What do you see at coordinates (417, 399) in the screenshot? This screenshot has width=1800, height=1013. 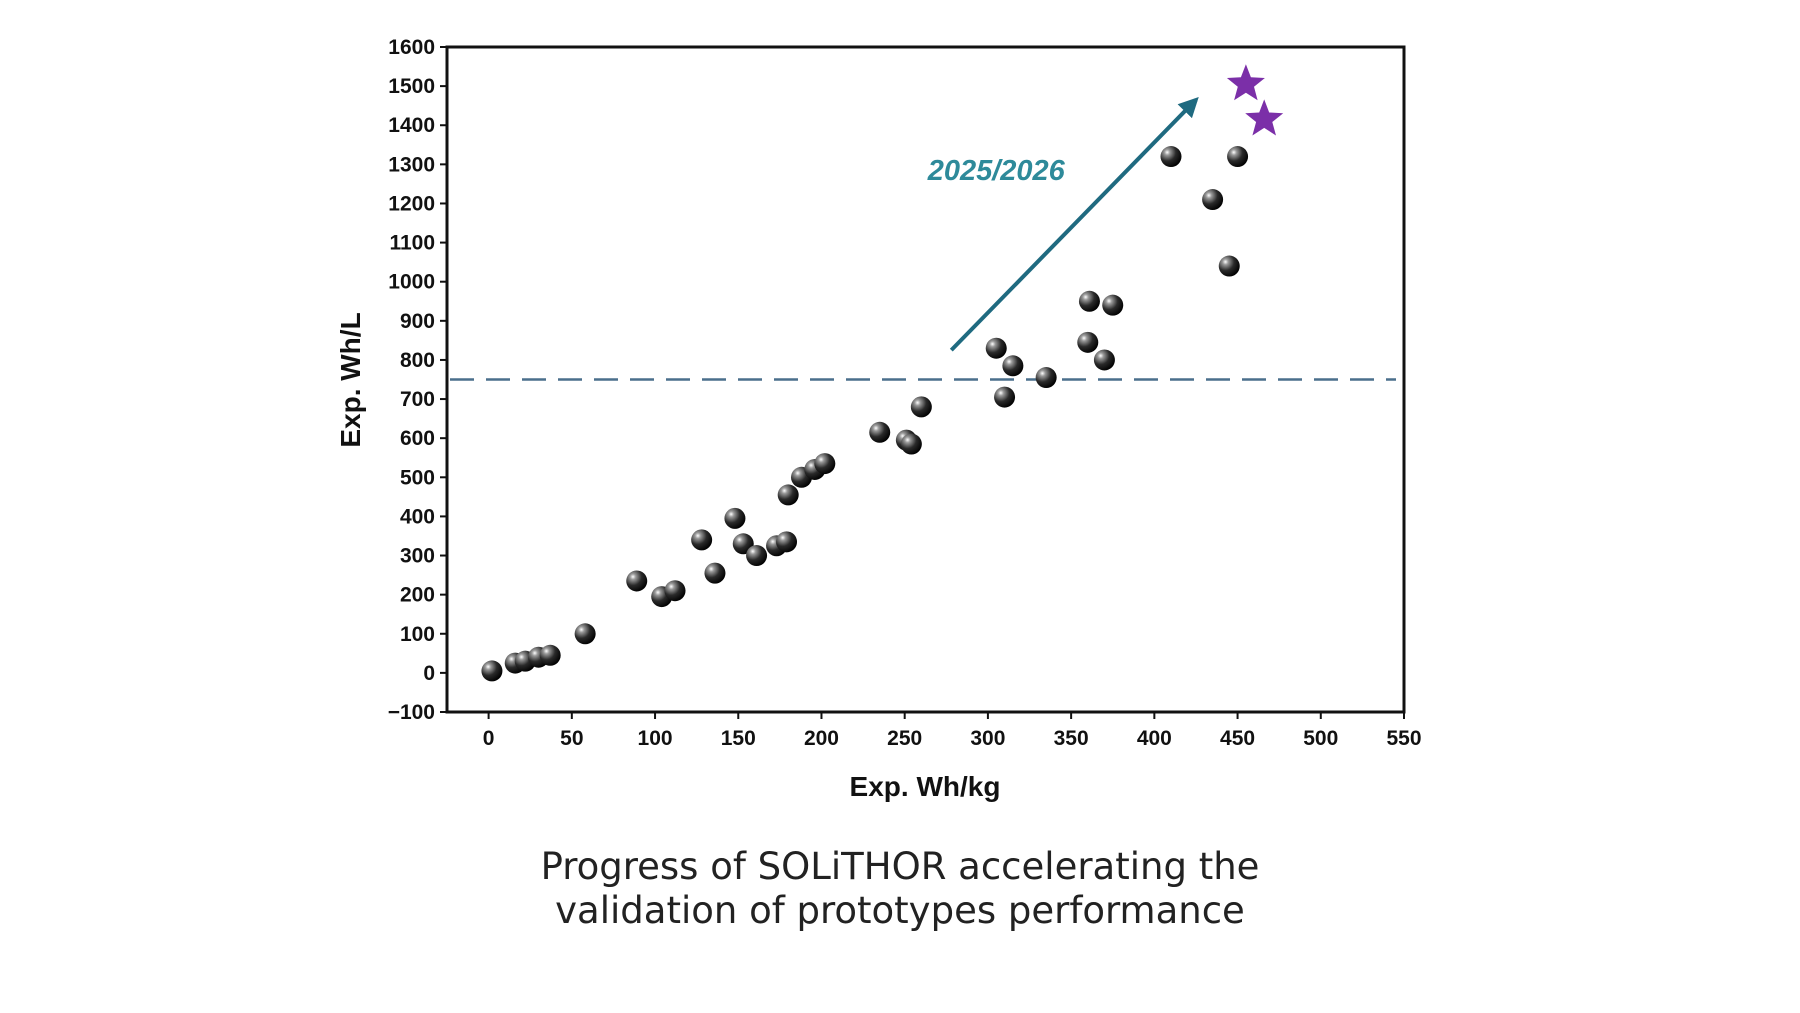 I see `y-tick-label: 700` at bounding box center [417, 399].